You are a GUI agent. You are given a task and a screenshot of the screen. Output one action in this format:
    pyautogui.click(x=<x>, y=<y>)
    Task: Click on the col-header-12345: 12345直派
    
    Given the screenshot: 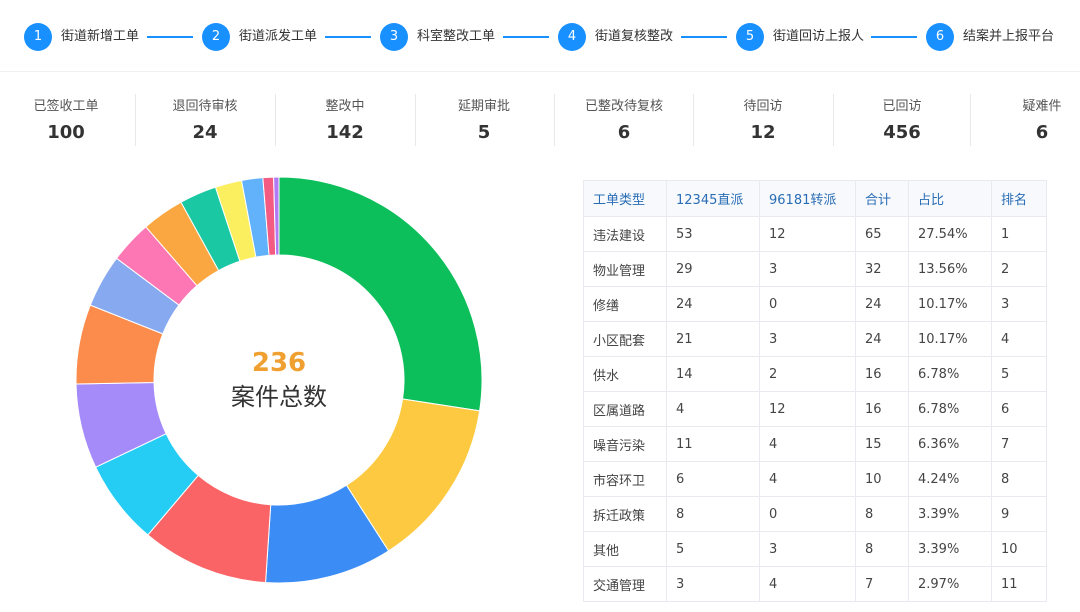 What is the action you would take?
    pyautogui.click(x=713, y=198)
    